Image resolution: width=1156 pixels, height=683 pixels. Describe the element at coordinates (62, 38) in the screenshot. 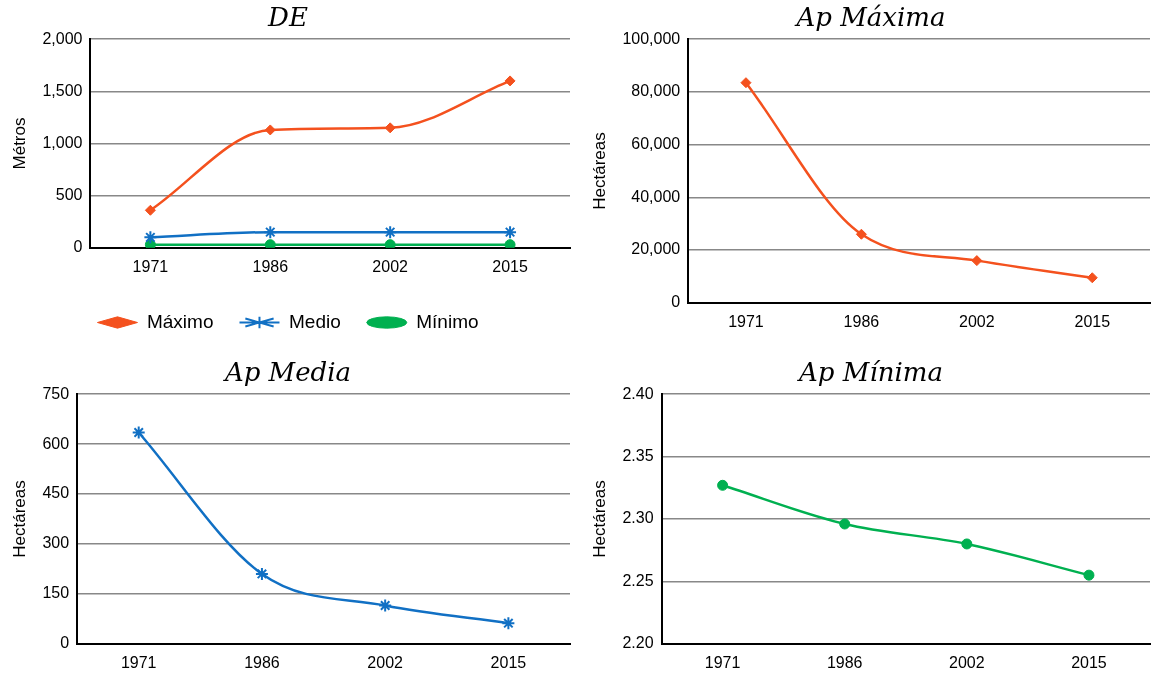

I see `y-tick-label: 2,000` at that location.